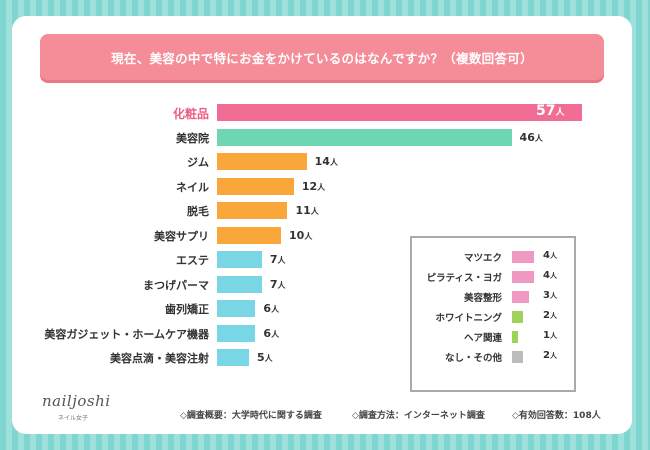 Image resolution: width=650 pixels, height=450 pixels. What do you see at coordinates (473, 358) in the screenshot?
I see `legend-item-label: なし・その他` at bounding box center [473, 358].